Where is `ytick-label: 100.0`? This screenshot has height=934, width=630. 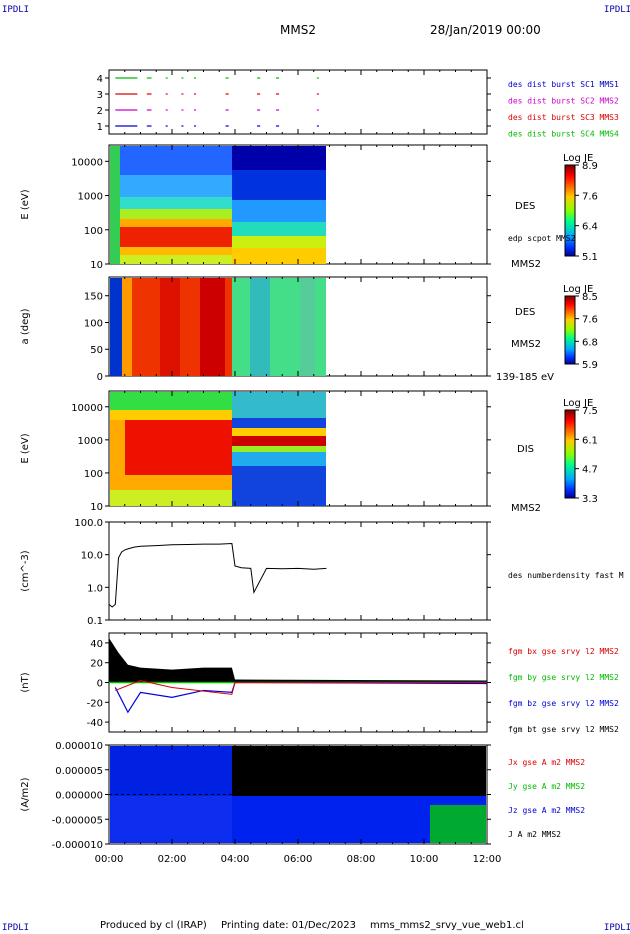
ytick-label: 100.0 is located at coordinates (88, 523).